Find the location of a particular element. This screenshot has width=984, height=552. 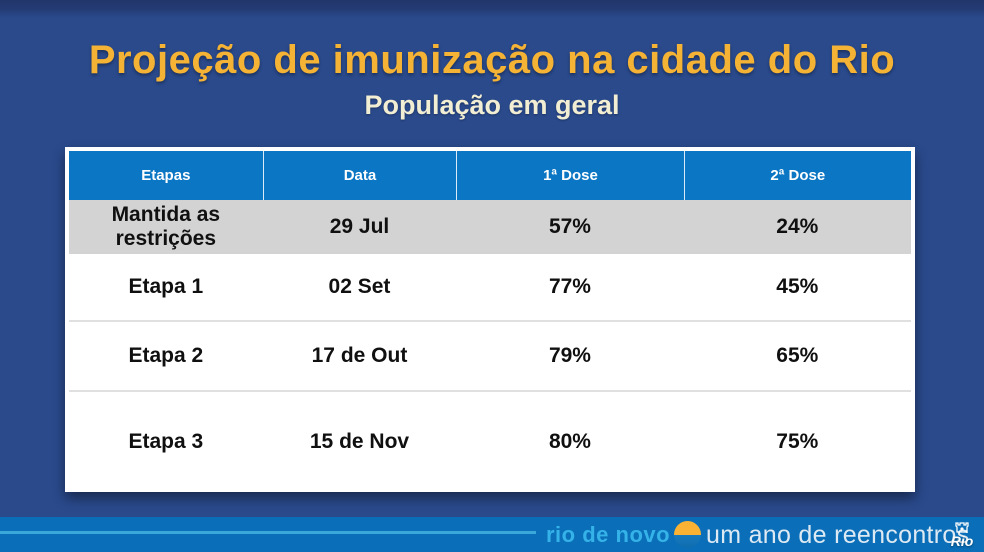

divider-line is located at coordinates (268, 532).